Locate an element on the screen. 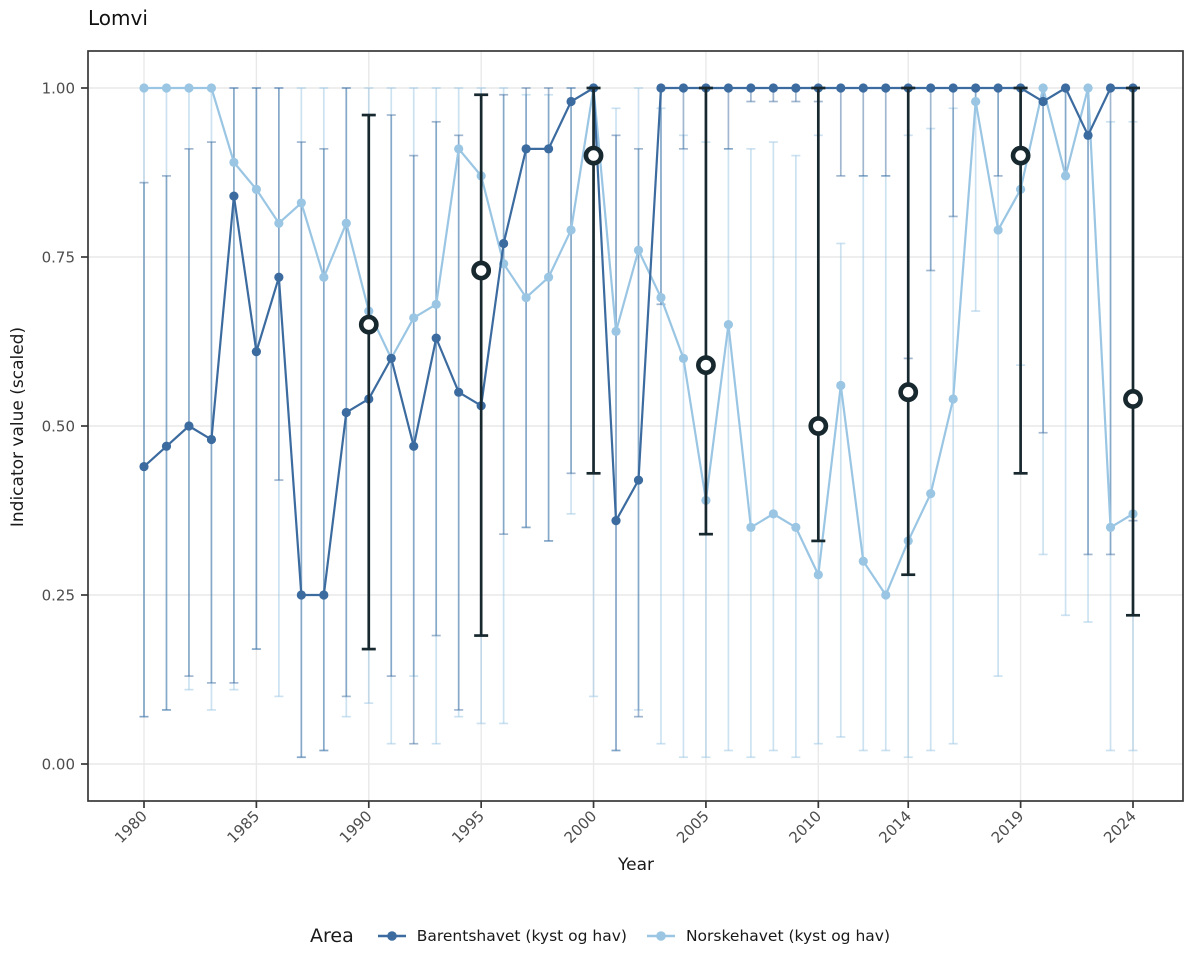 This screenshot has height=975, width=1200. norskehavet-key-icon is located at coordinates (660, 936).